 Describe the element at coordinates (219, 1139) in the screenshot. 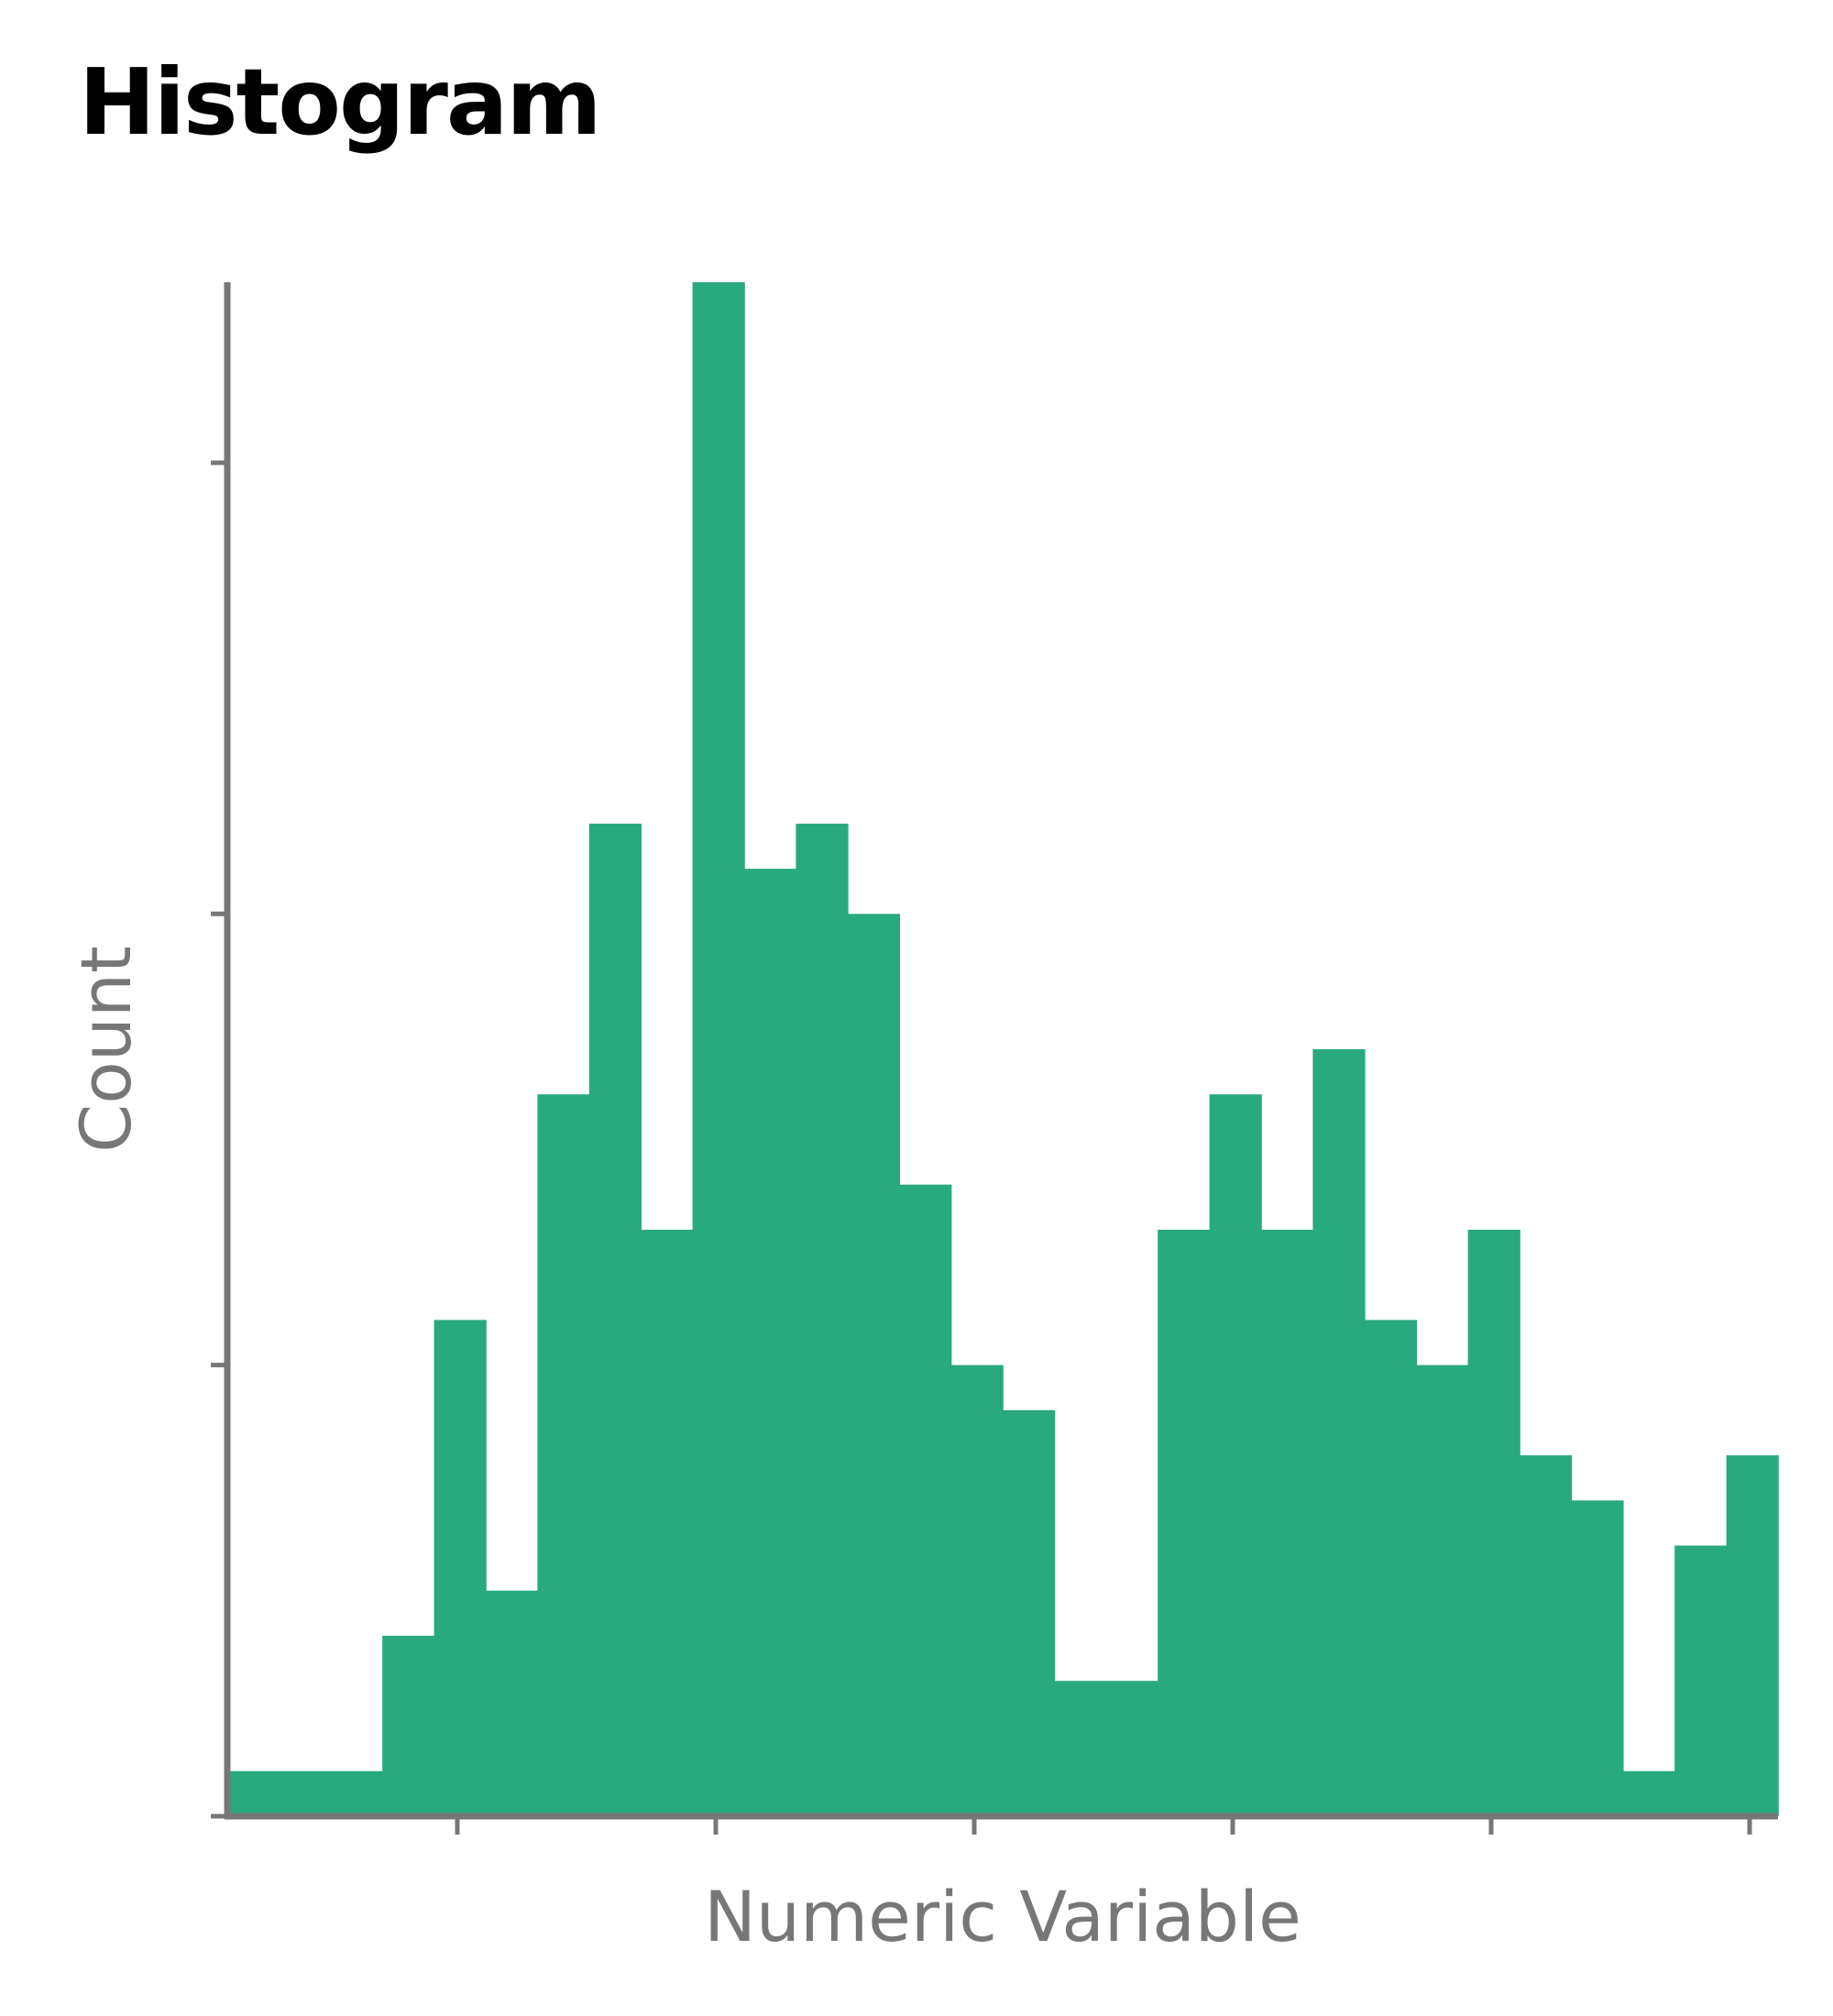

I see `y-axis-ticks` at that location.